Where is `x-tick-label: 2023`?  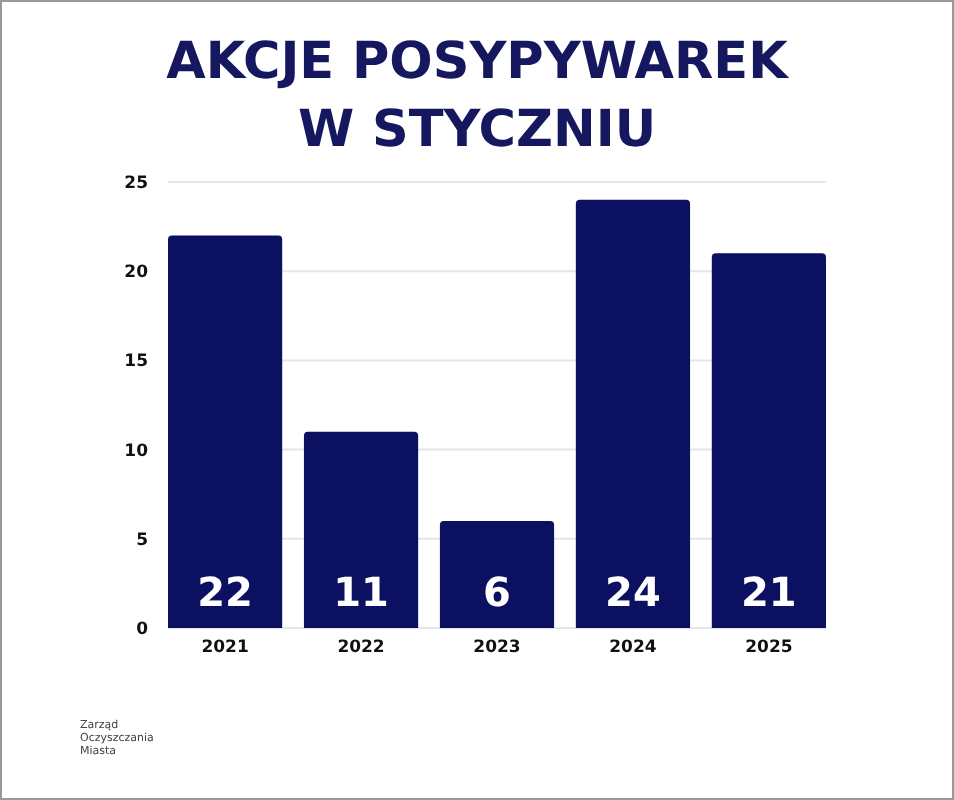 x-tick-label: 2023 is located at coordinates (497, 648).